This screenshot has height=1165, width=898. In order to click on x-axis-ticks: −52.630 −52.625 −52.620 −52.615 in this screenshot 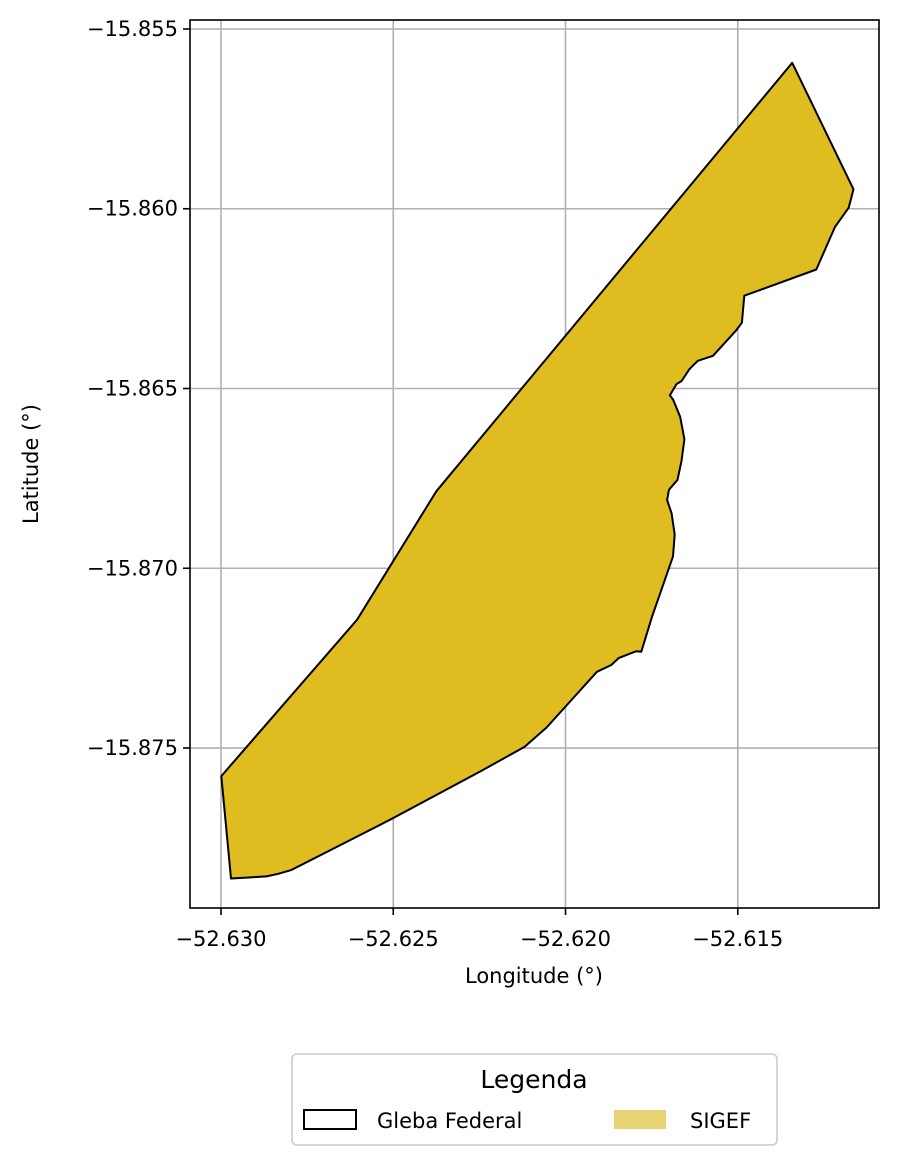, I will do `click(479, 929)`.